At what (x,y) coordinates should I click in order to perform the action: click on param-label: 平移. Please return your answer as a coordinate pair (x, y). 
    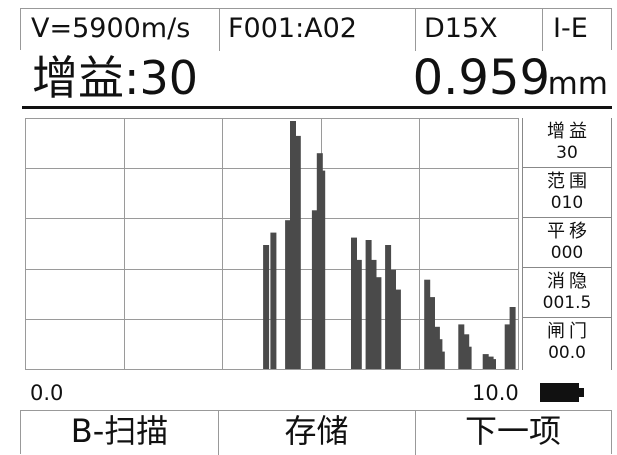
    Looking at the image, I should click on (569, 231).